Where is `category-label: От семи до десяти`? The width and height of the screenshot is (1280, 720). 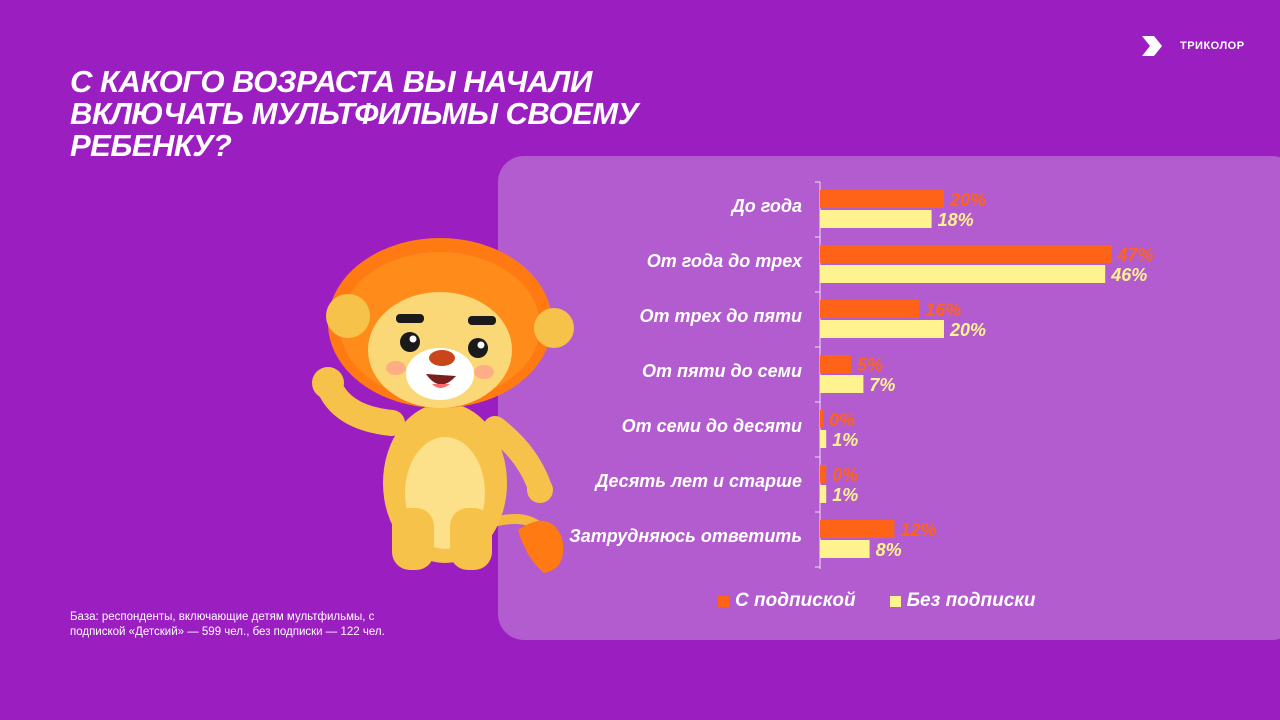
category-label: От семи до десяти is located at coordinates (712, 426).